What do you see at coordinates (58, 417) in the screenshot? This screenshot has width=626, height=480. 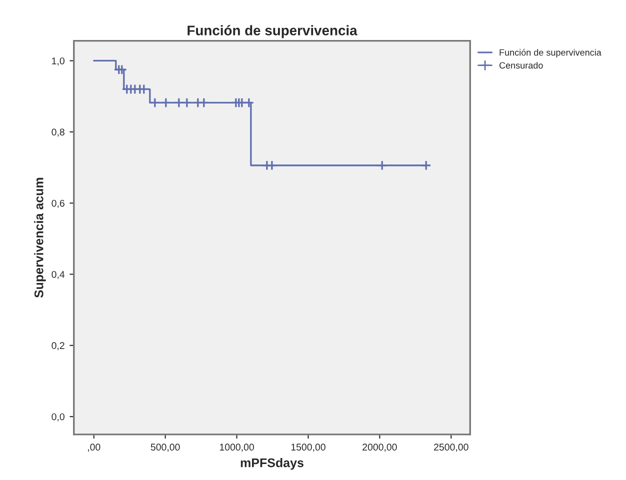 I see `y-tick-label: 0,0` at bounding box center [58, 417].